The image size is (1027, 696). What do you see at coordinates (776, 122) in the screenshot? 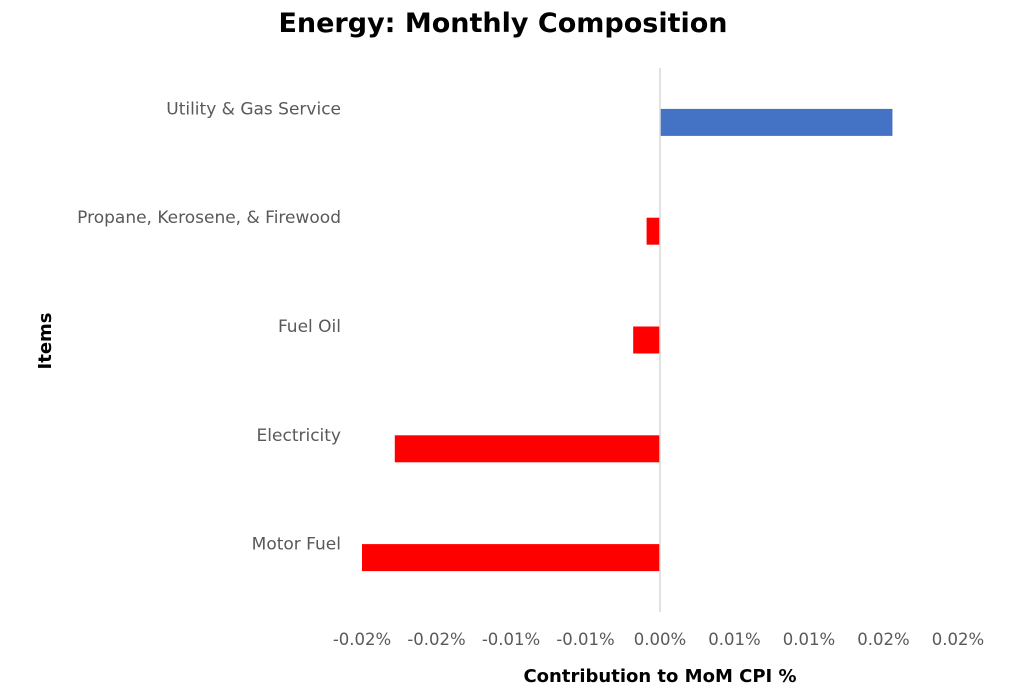
I see `bar-utility-gas-service` at bounding box center [776, 122].